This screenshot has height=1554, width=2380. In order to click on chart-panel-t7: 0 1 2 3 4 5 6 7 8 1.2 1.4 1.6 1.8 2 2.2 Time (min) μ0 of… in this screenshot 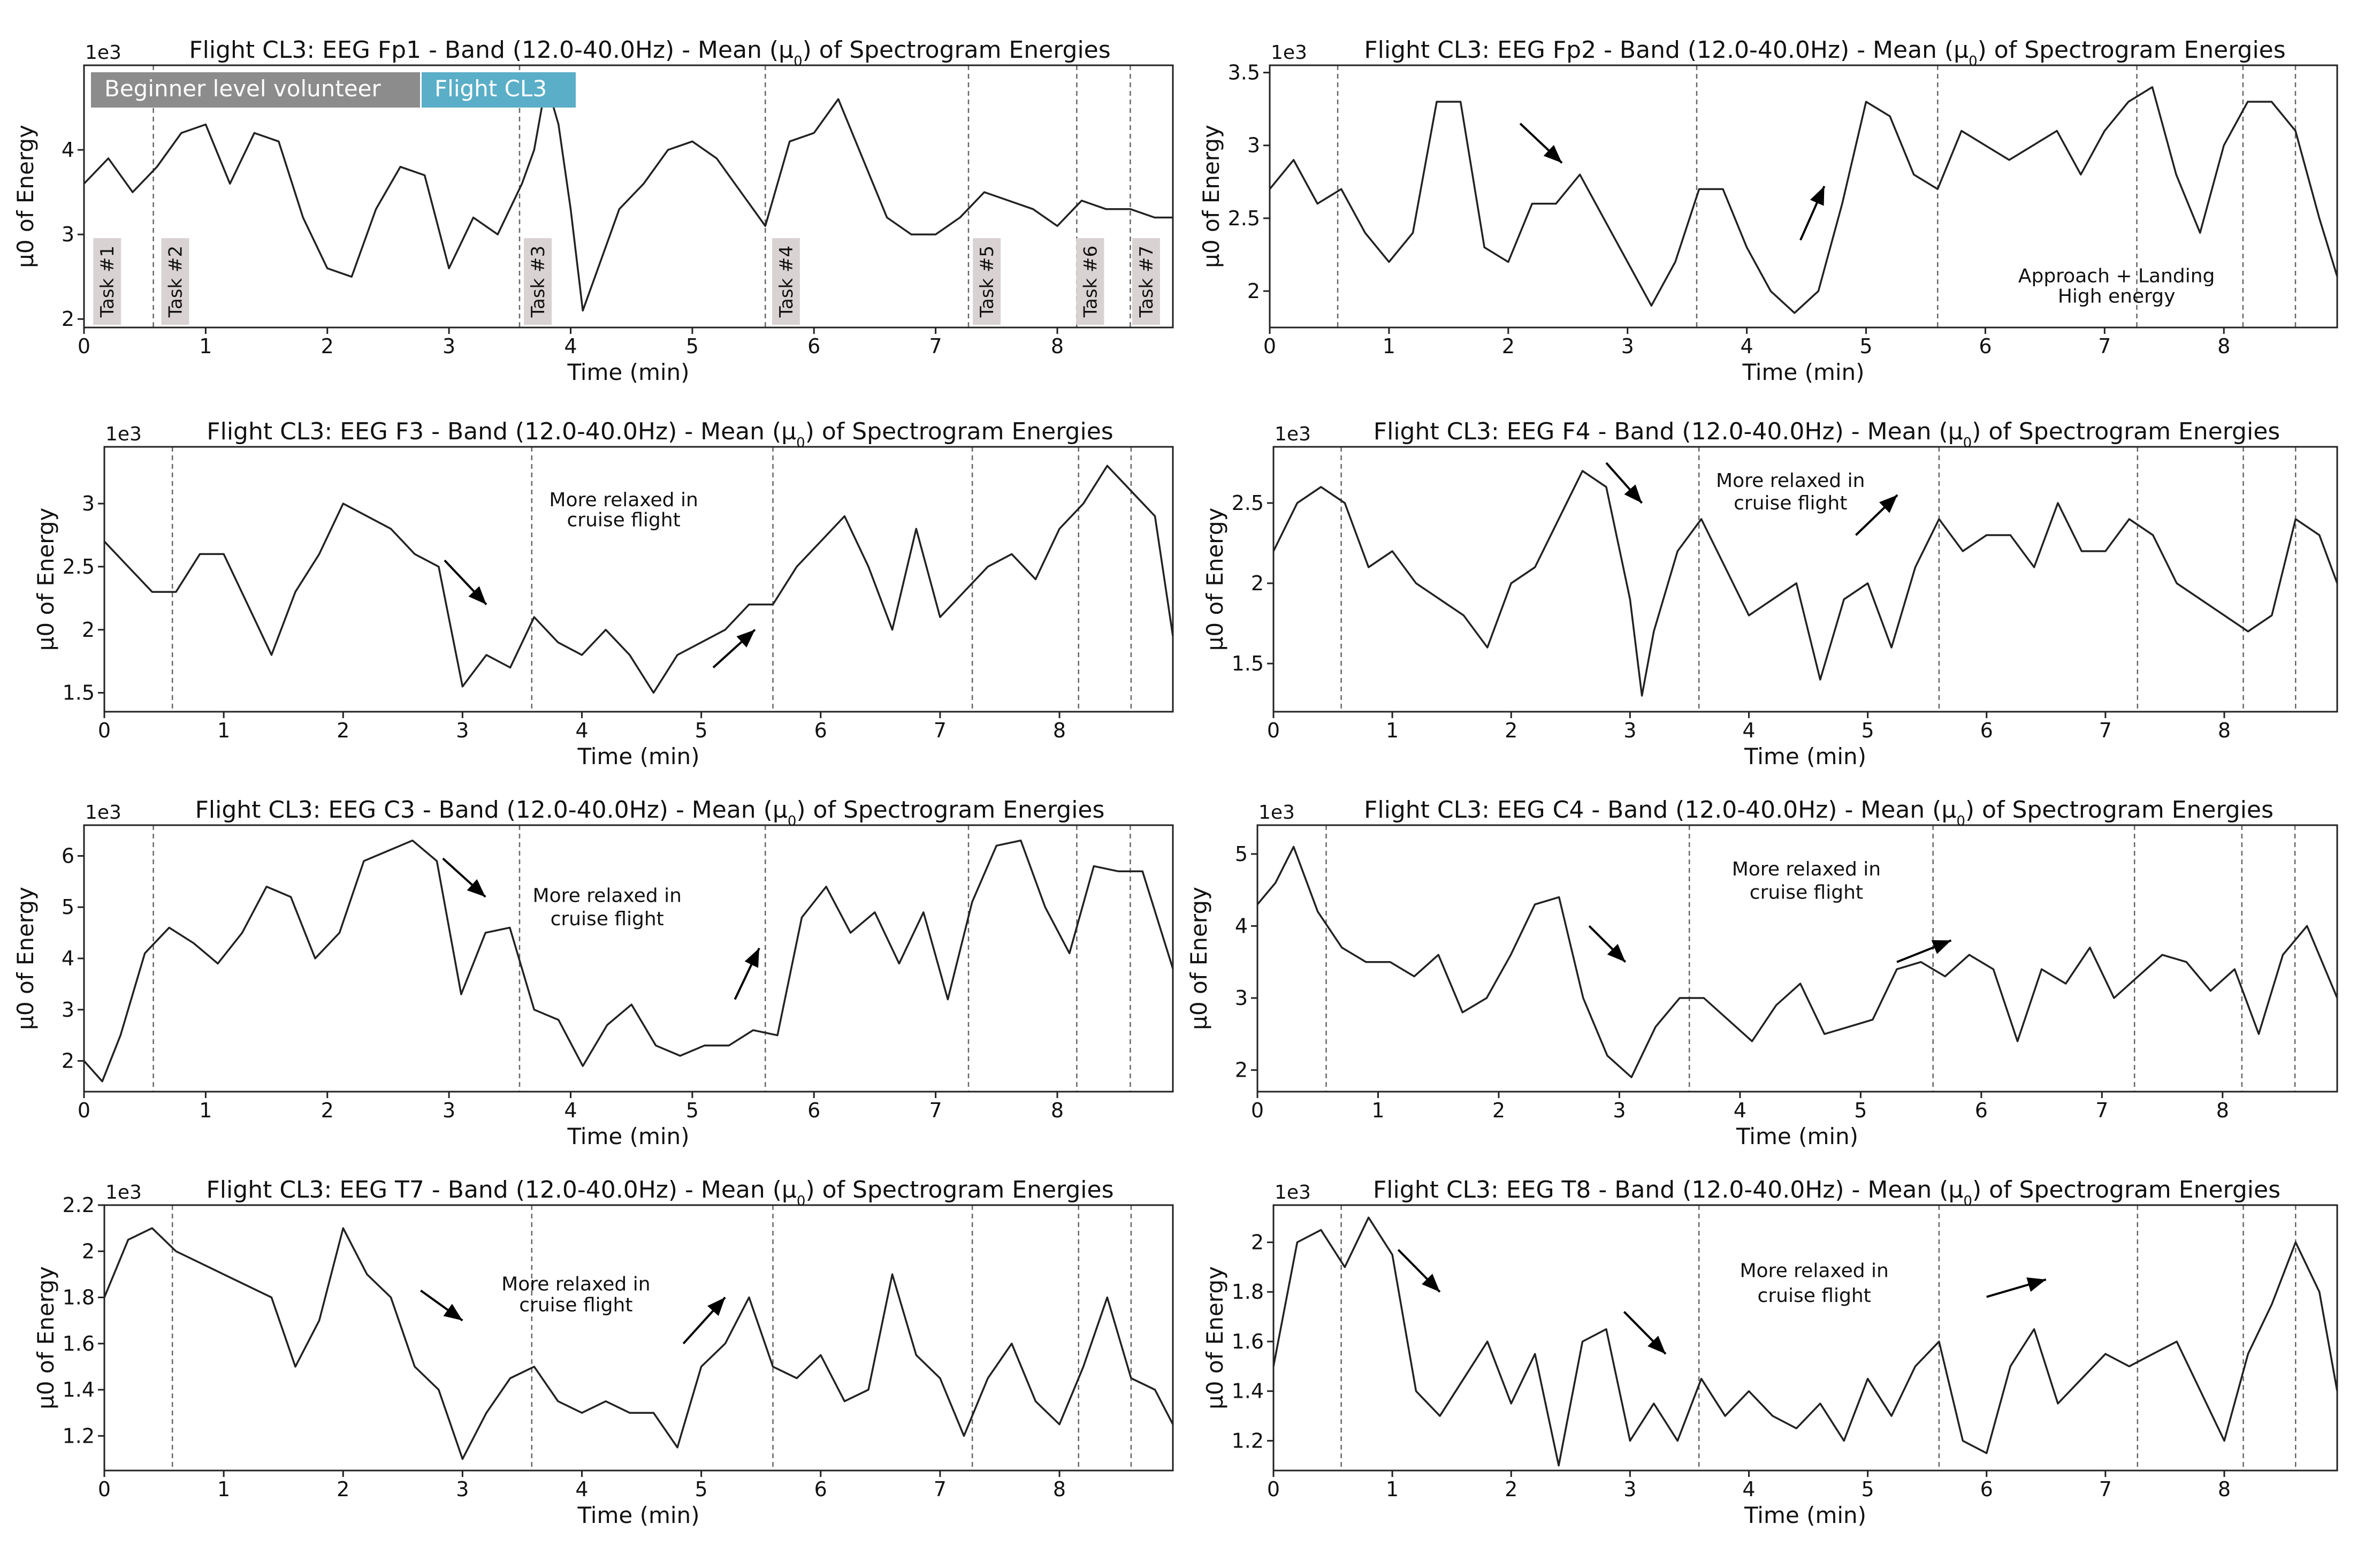, I will do `click(603, 1352)`.